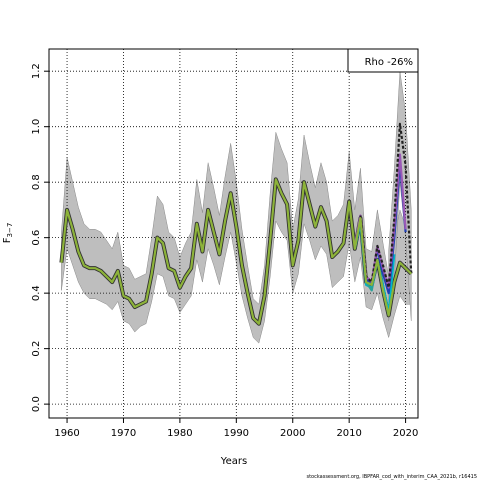 This screenshot has height=480, width=480. What do you see at coordinates (36, 182) in the screenshot?
I see `y-tick-label: 0.8` at bounding box center [36, 182].